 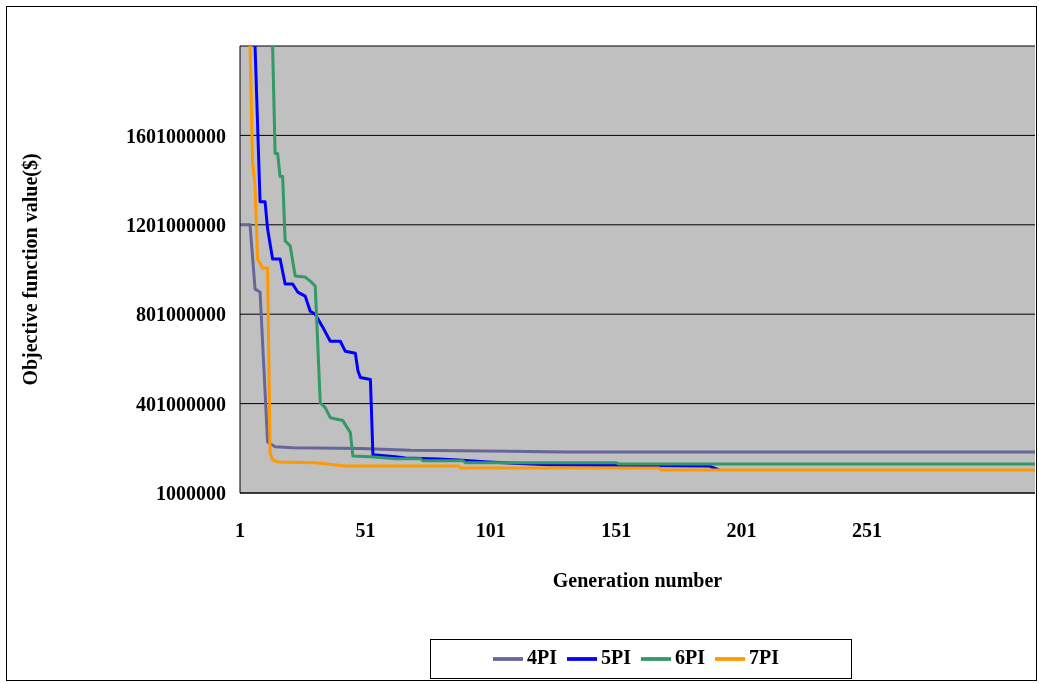 What do you see at coordinates (866, 530) in the screenshot?
I see `x-tick-label: 251` at bounding box center [866, 530].